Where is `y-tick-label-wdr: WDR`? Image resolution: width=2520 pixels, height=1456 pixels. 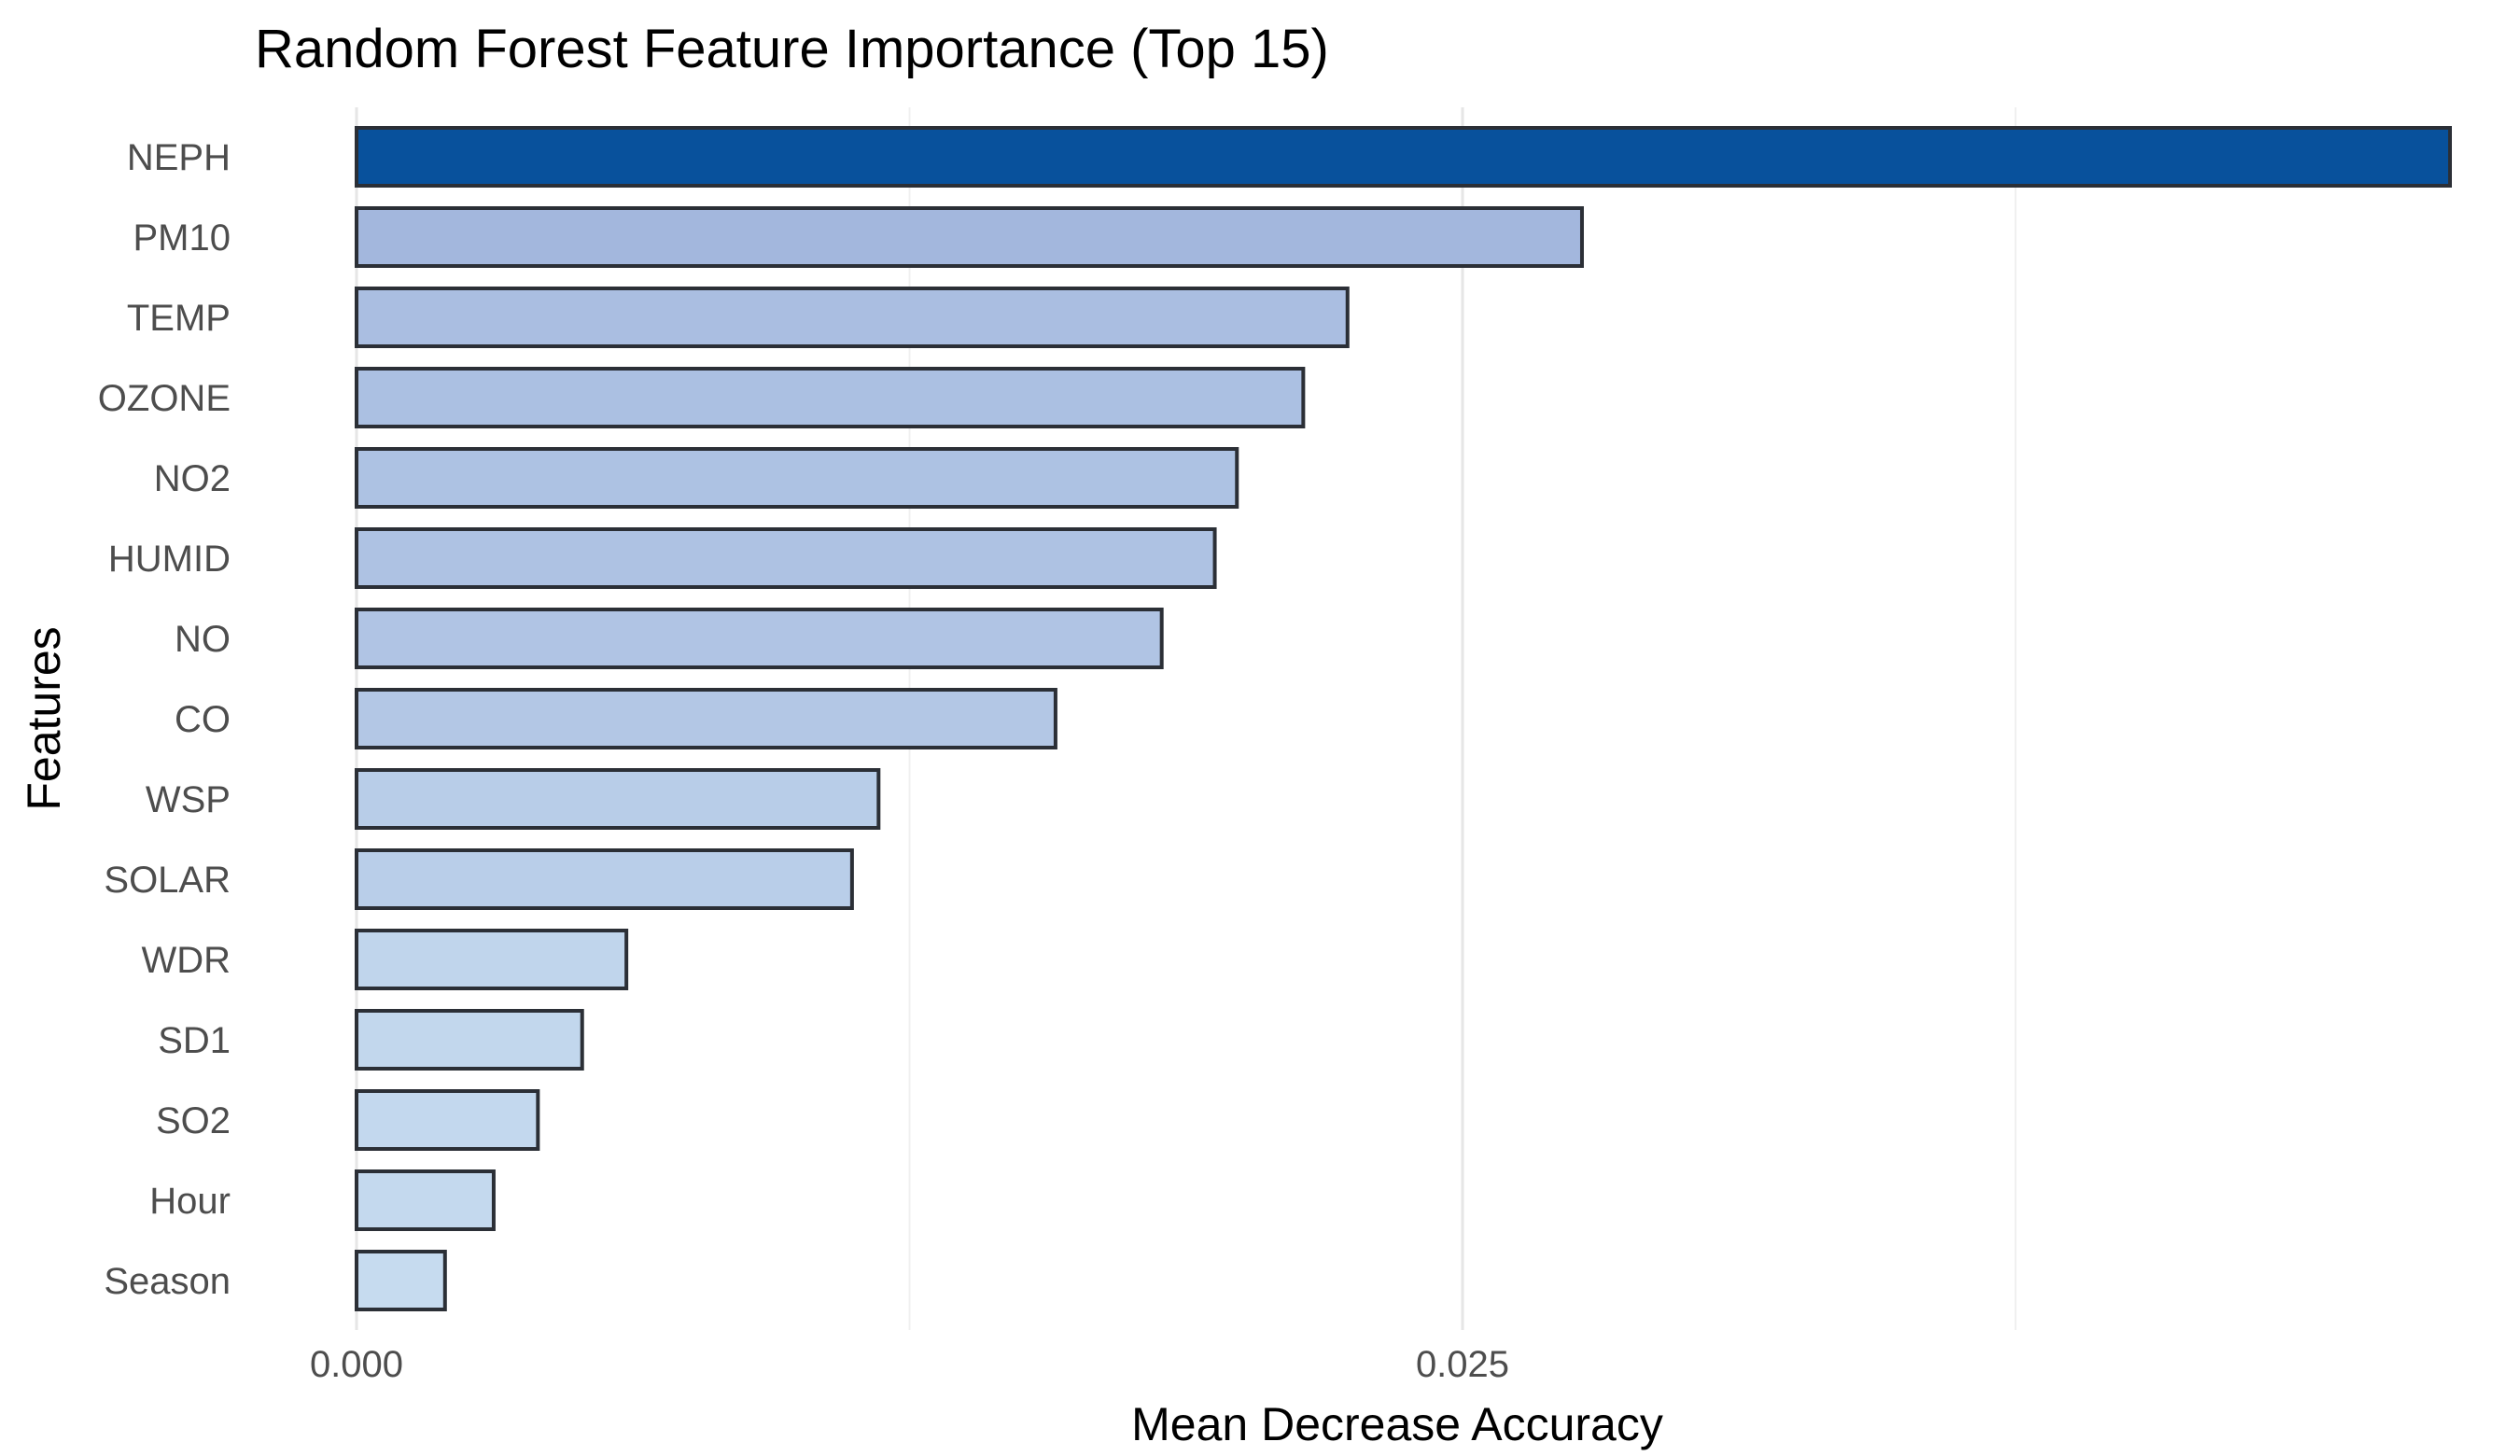
y-tick-label-wdr: WDR is located at coordinates (186, 960).